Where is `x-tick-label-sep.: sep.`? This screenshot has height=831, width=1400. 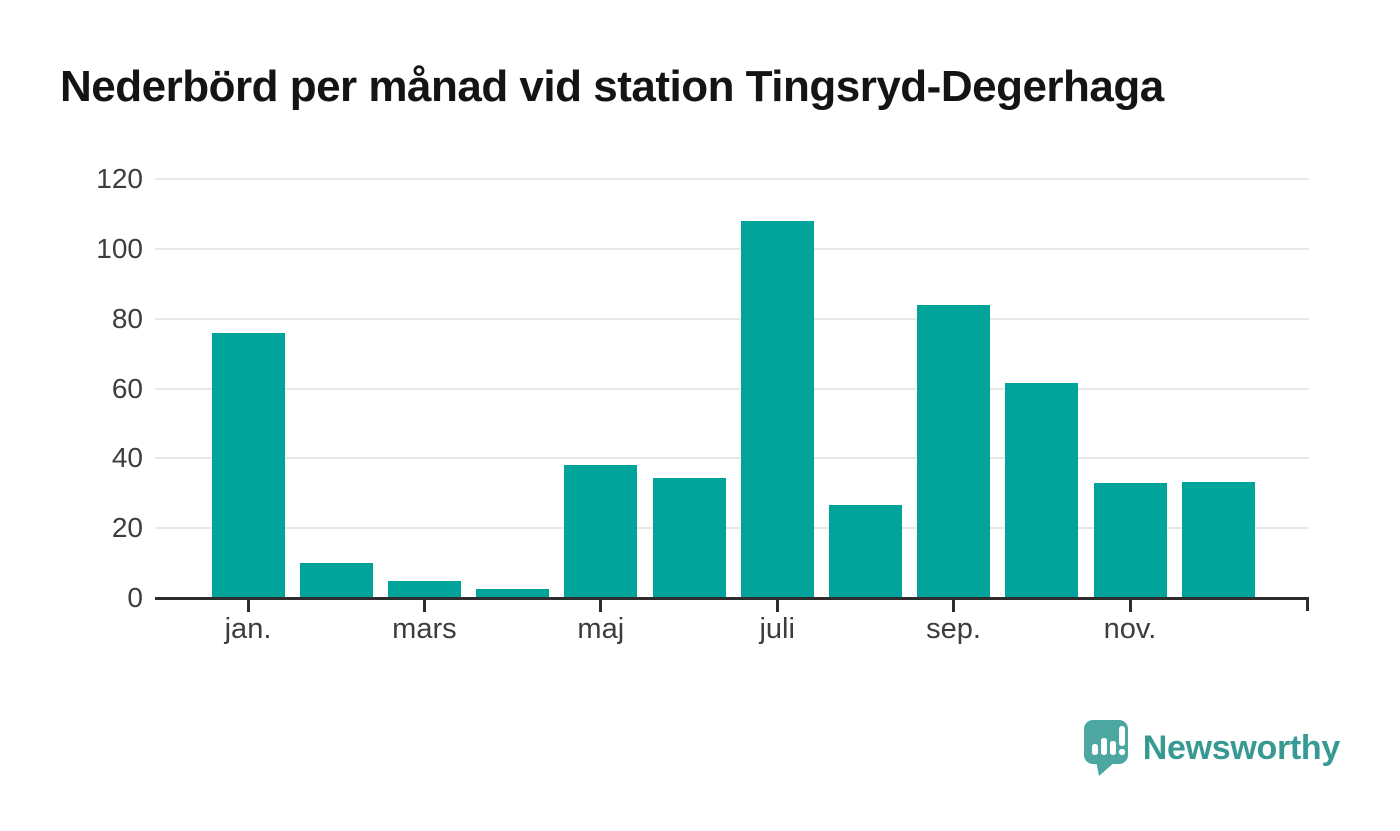
x-tick-label-sep.: sep. is located at coordinates (954, 629).